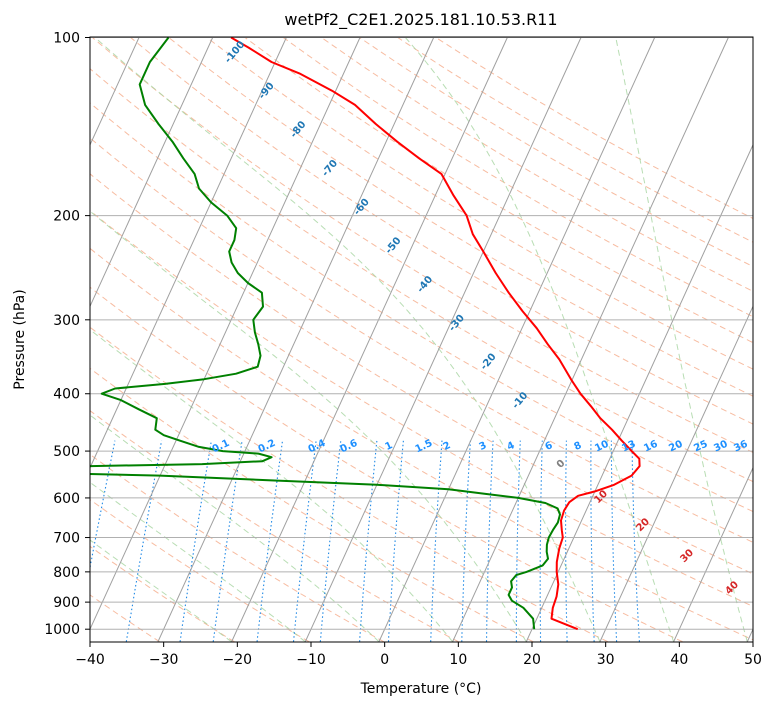 The height and width of the screenshot is (708, 775). I want to click on x-tick-label: 40, so click(679, 660).